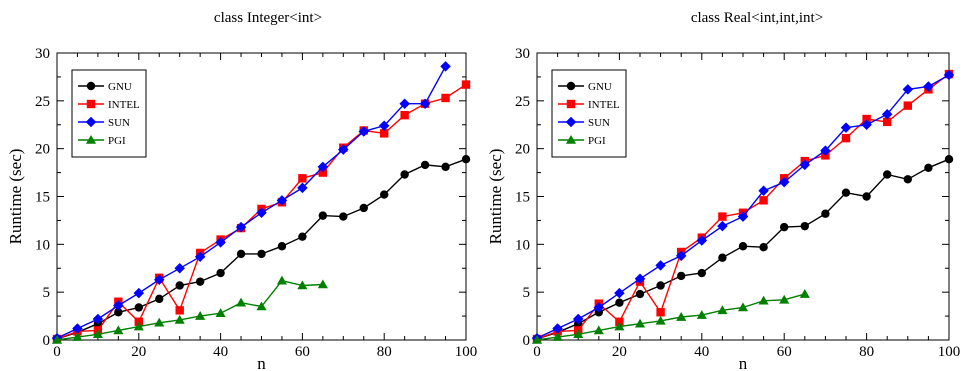 This screenshot has height=371, width=963. I want to click on y-tick-label: 10, so click(42, 245).